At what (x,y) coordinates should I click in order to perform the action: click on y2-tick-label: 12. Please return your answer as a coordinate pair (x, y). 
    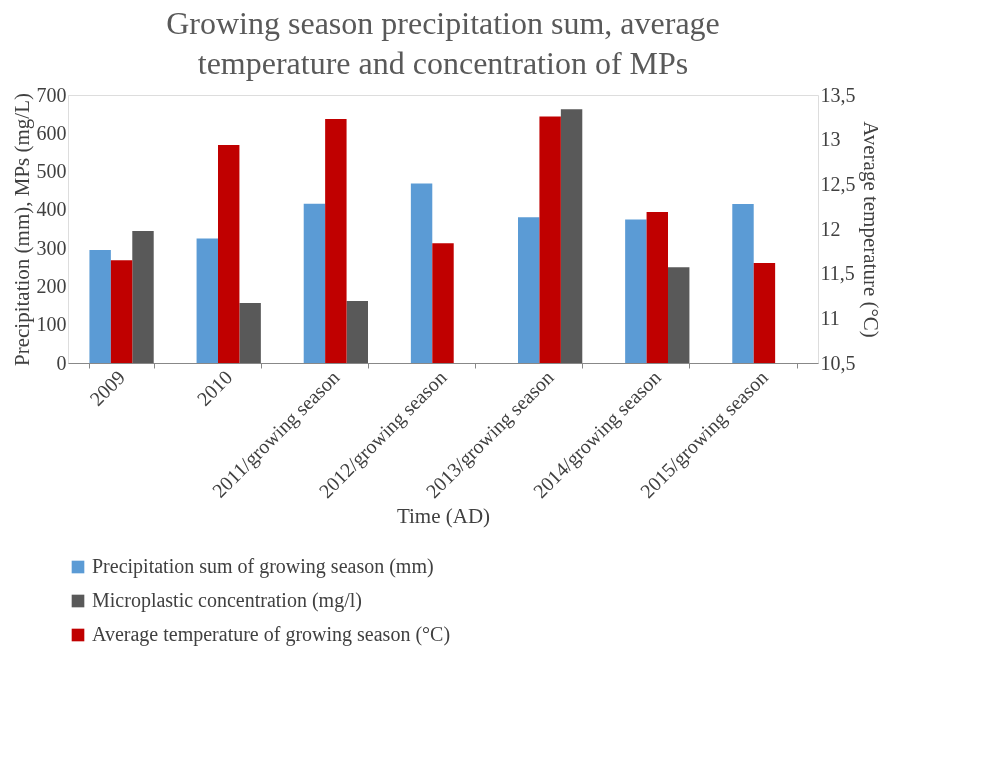
    Looking at the image, I should click on (830, 228).